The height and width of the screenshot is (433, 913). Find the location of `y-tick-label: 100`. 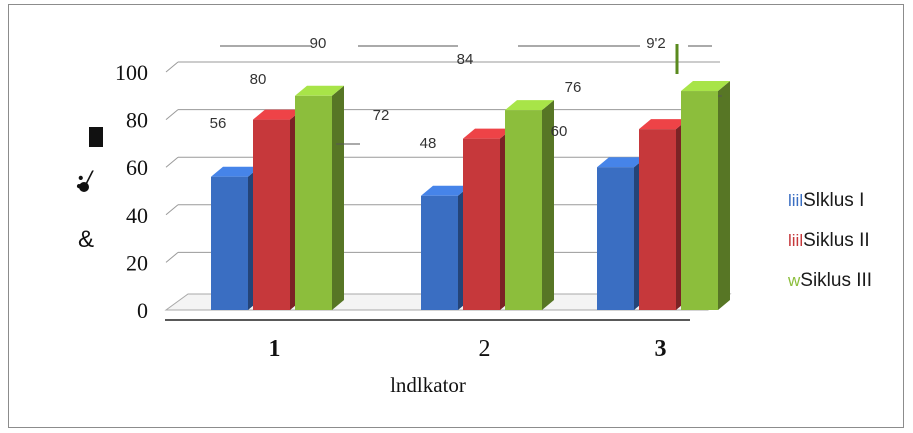

y-tick-label: 100 is located at coordinates (131, 72).